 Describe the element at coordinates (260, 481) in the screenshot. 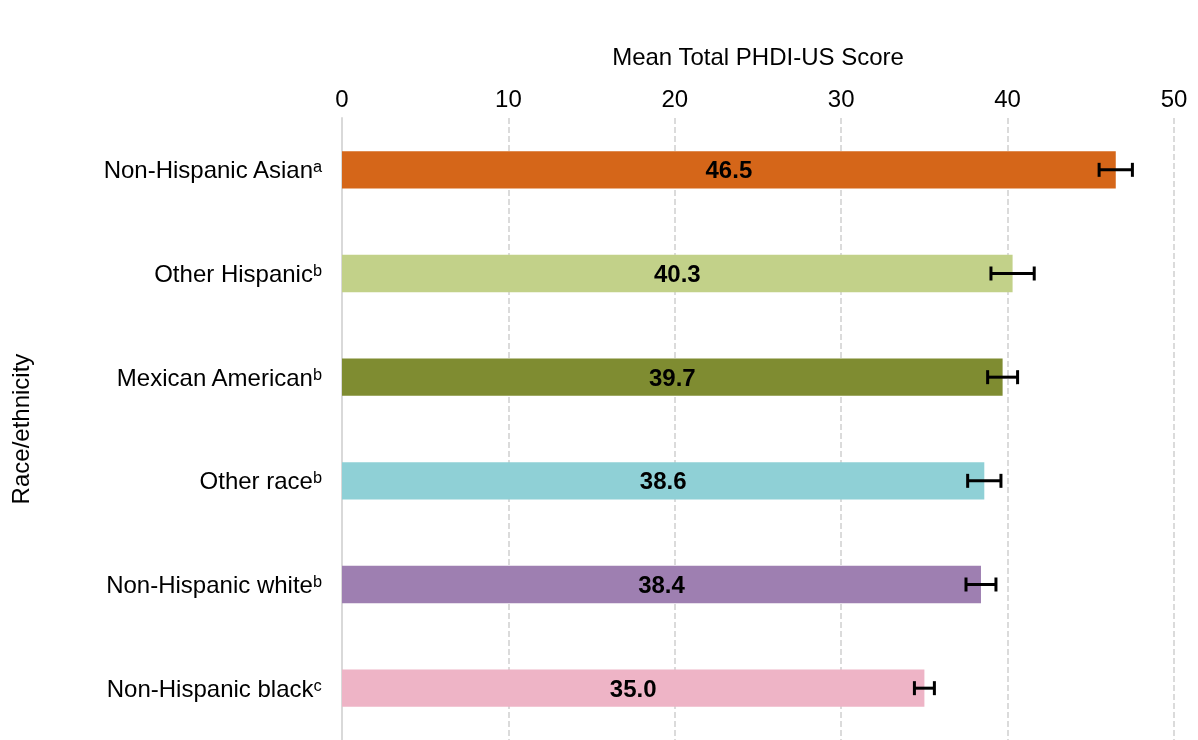

I see `y-tick-label: Other raceᵇ` at that location.